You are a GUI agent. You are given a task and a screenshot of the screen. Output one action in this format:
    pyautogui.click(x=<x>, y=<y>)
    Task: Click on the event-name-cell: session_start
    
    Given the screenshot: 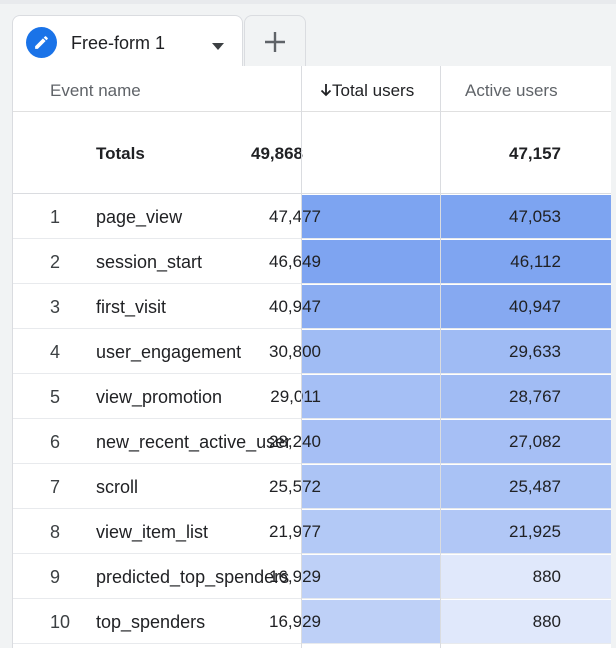 What is the action you would take?
    pyautogui.click(x=149, y=262)
    